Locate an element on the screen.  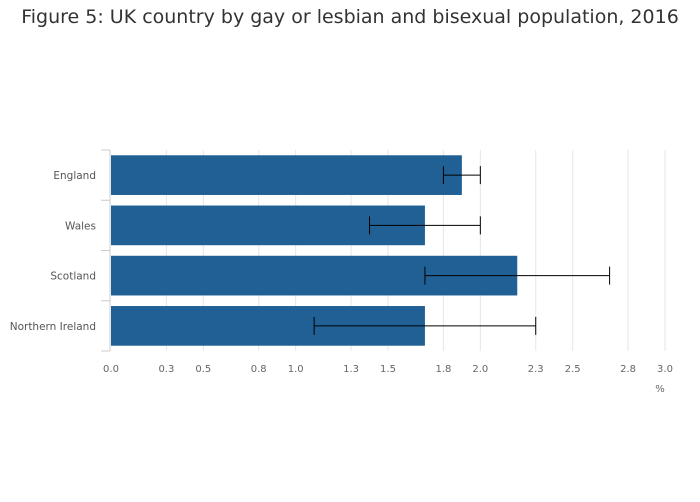
x-tick-label: 1.0 is located at coordinates (296, 369).